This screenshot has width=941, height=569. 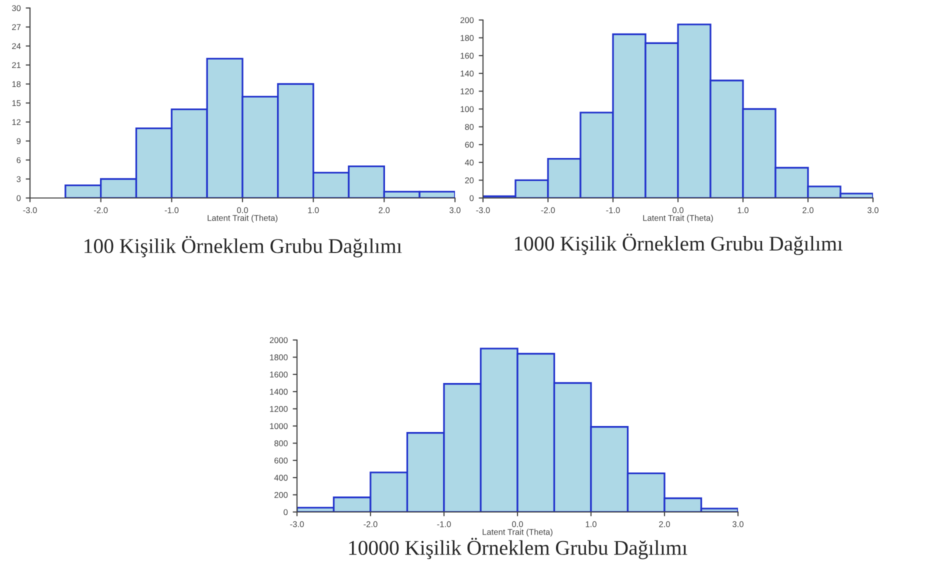 What do you see at coordinates (279, 340) in the screenshot?
I see `y-tick-label: 2000` at bounding box center [279, 340].